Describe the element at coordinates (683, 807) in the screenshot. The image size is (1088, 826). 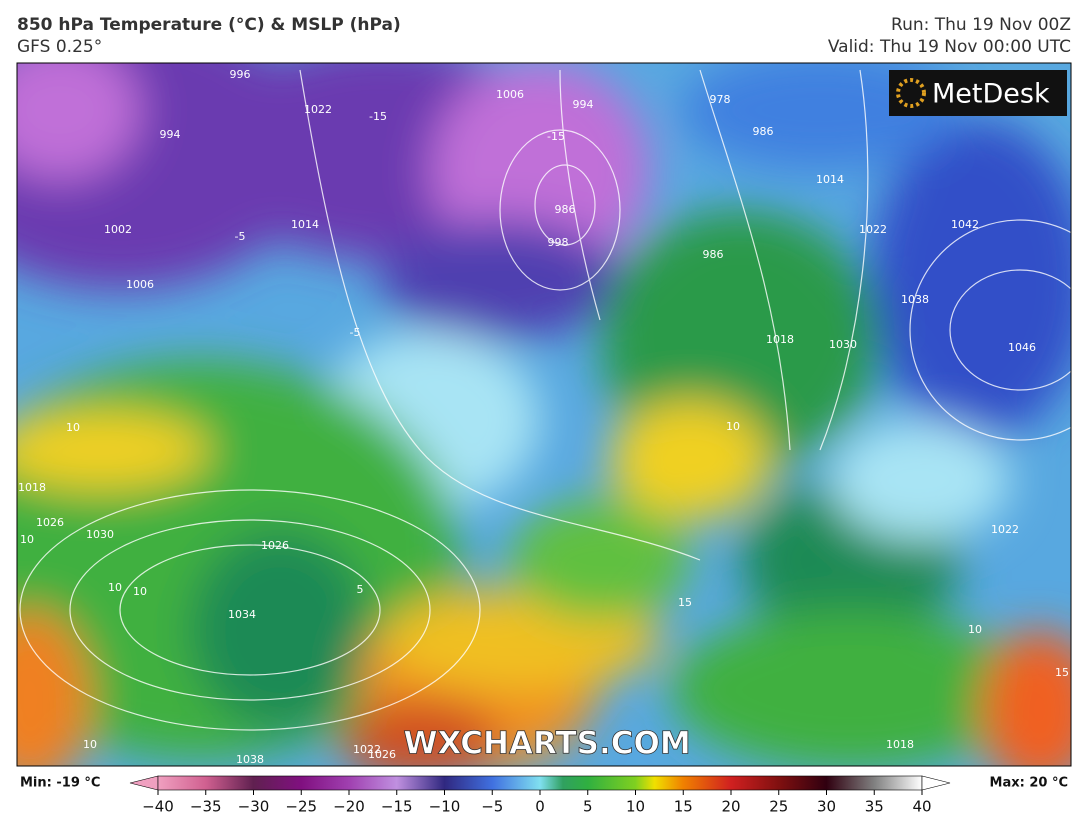
I see `colorbar-tick-label: 15` at that location.